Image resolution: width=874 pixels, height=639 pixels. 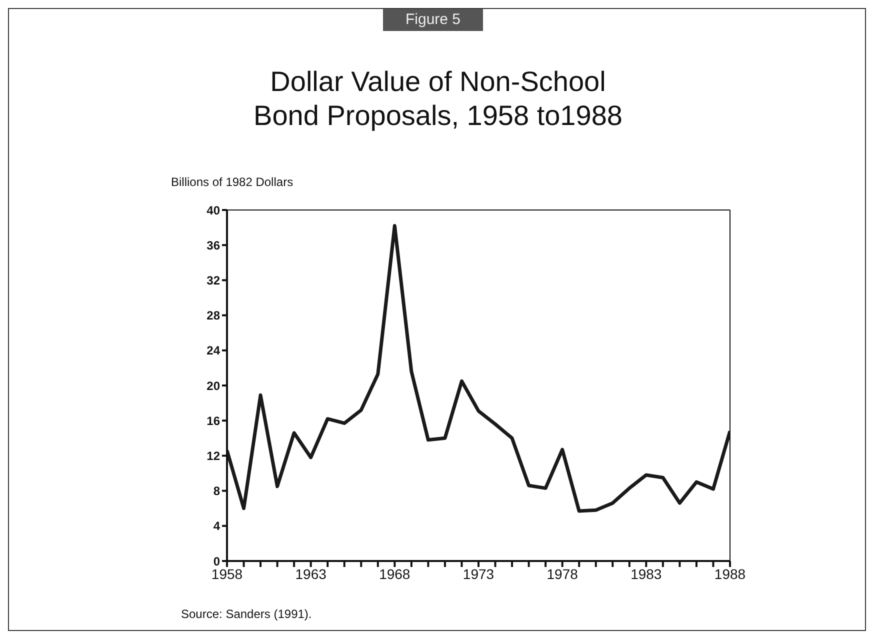 What do you see at coordinates (213, 280) in the screenshot?
I see `y-tick-label: 32` at bounding box center [213, 280].